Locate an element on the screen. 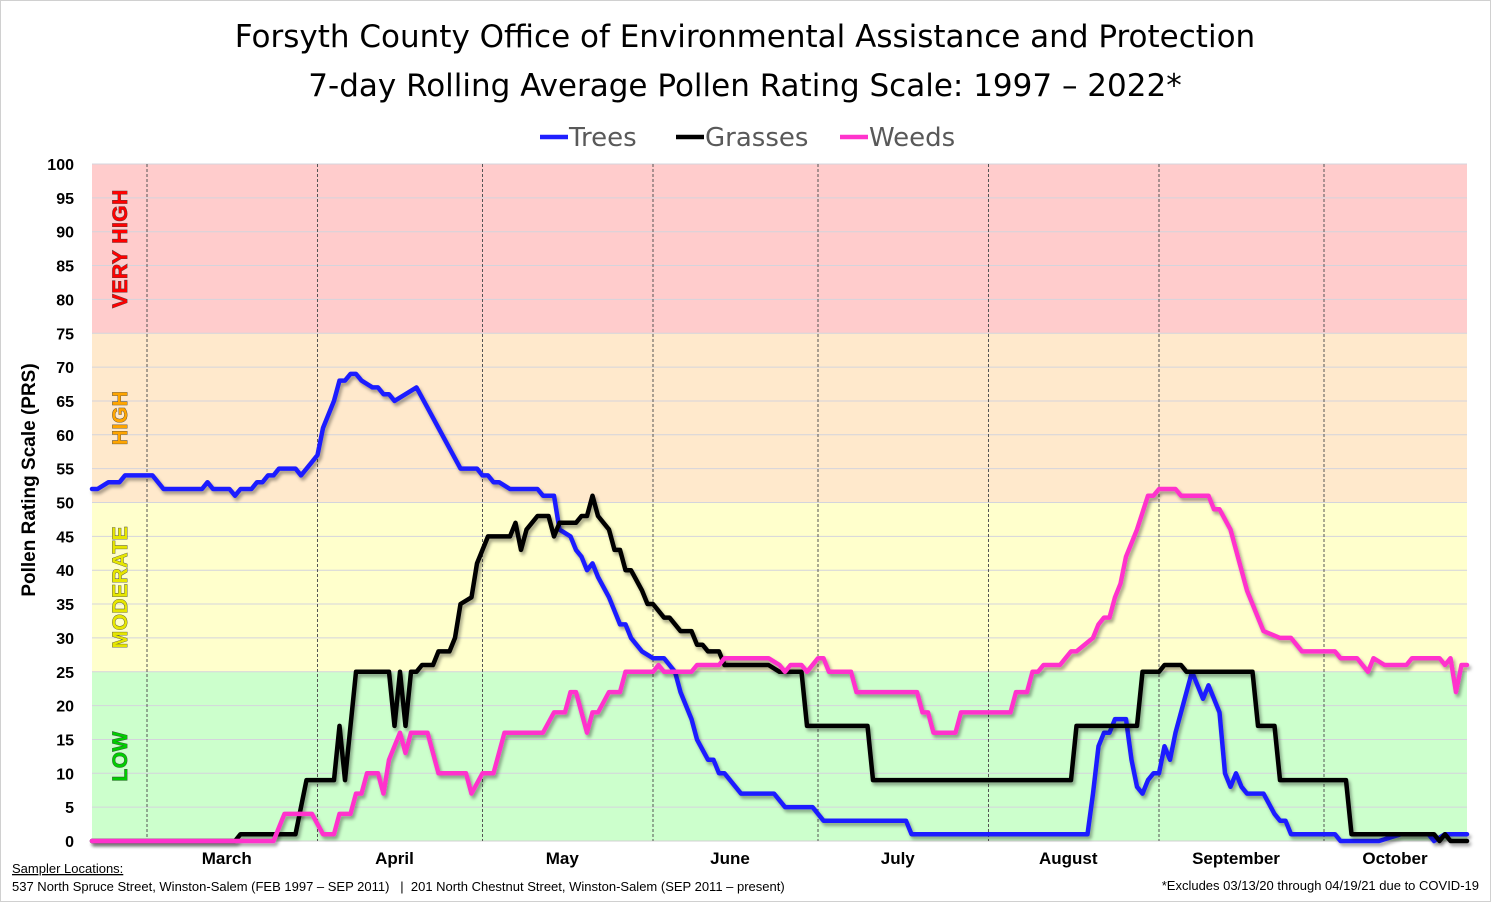 This screenshot has height=904, width=1493. legend-label: Weeds is located at coordinates (912, 138).